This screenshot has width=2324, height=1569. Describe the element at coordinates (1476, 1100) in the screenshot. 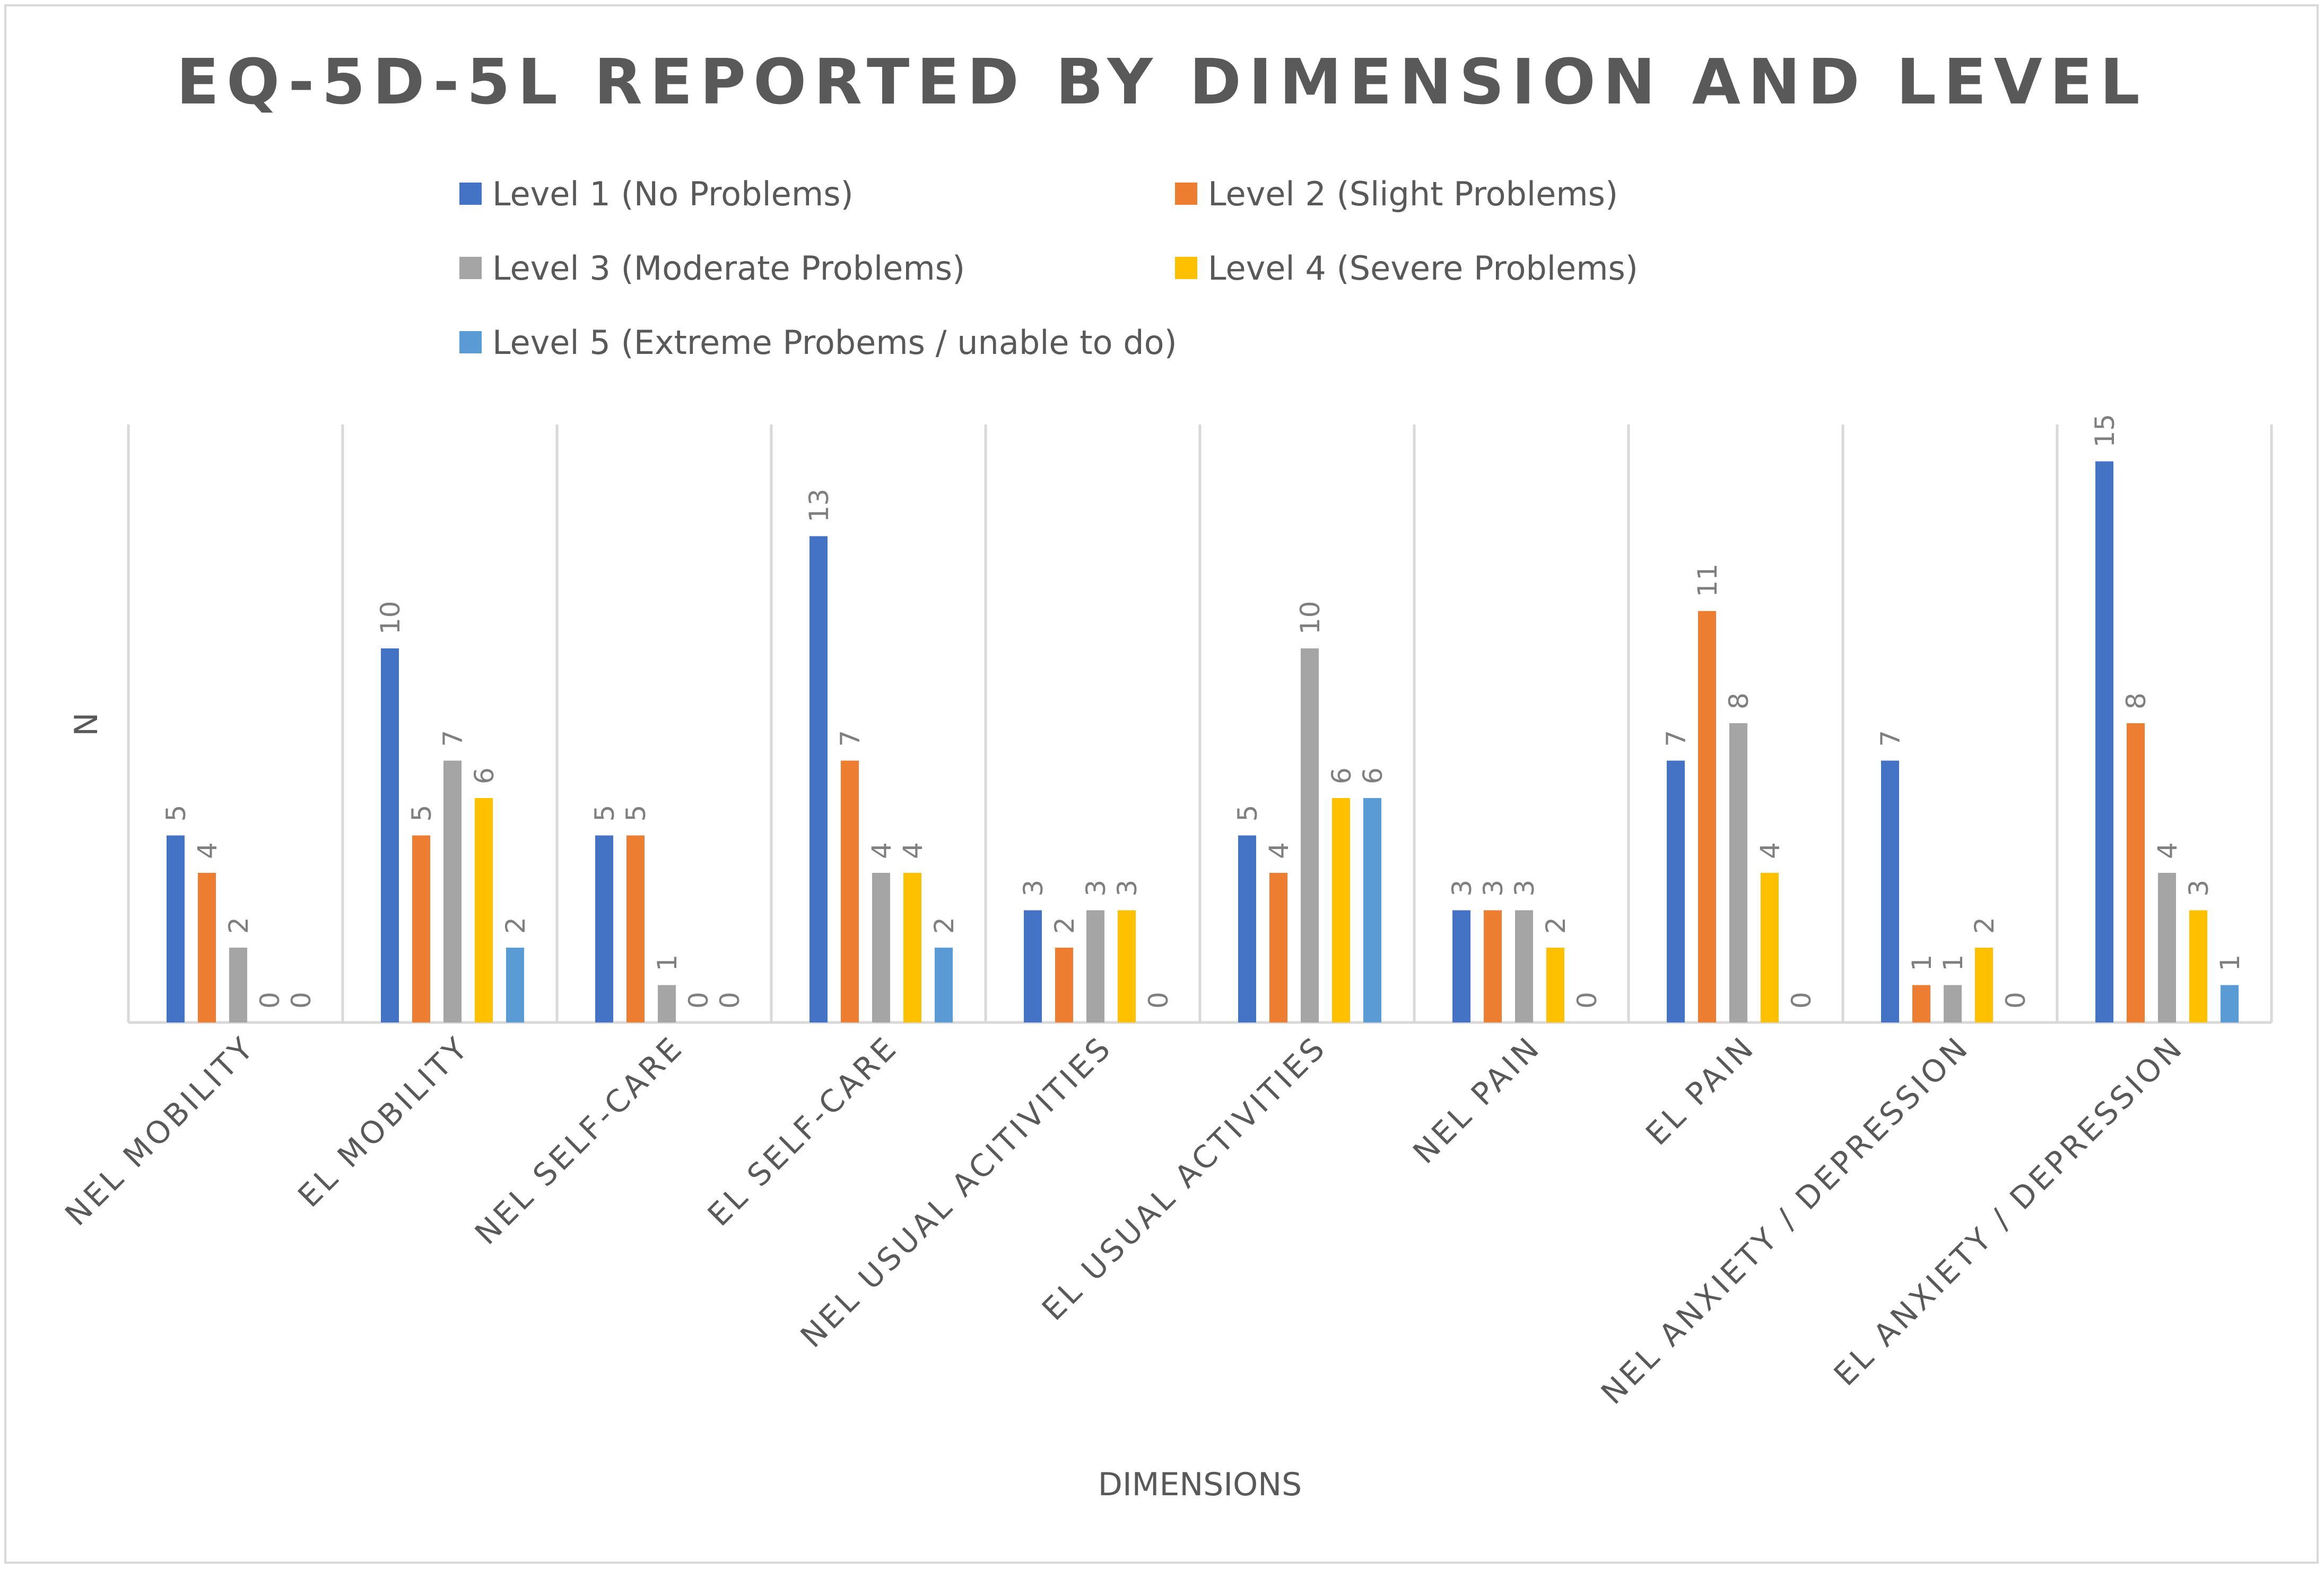

I see `category-label: NEL PAIN` at that location.